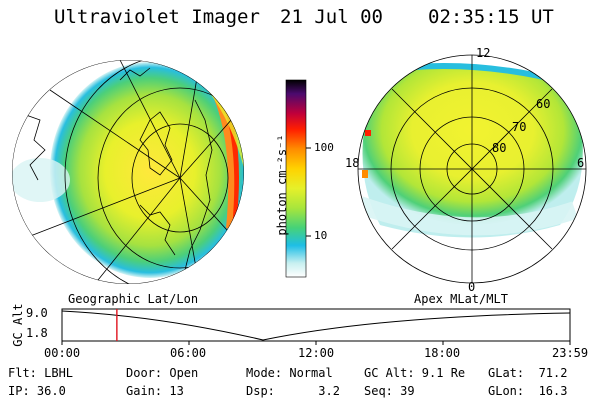  Describe the element at coordinates (37, 333) in the screenshot. I see `timeline-ytick-low: 1.8` at that location.